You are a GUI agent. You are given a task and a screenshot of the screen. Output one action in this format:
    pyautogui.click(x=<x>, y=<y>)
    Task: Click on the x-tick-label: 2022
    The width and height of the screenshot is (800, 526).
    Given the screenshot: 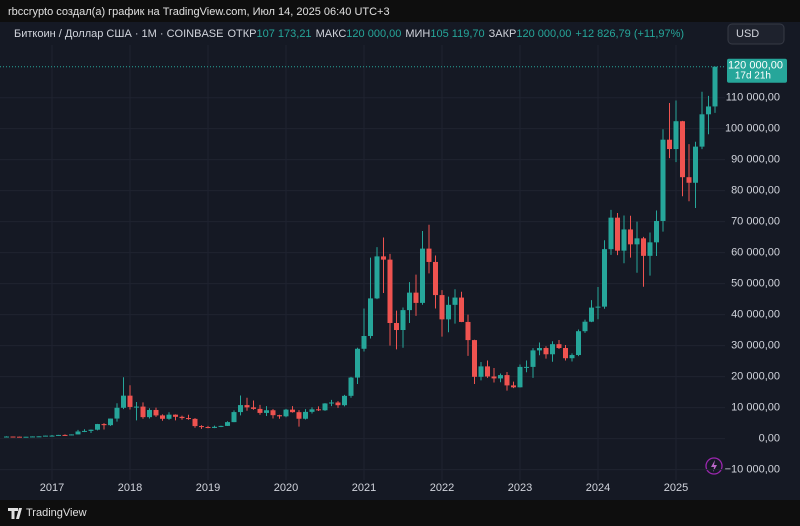 What is the action you would take?
    pyautogui.click(x=442, y=488)
    